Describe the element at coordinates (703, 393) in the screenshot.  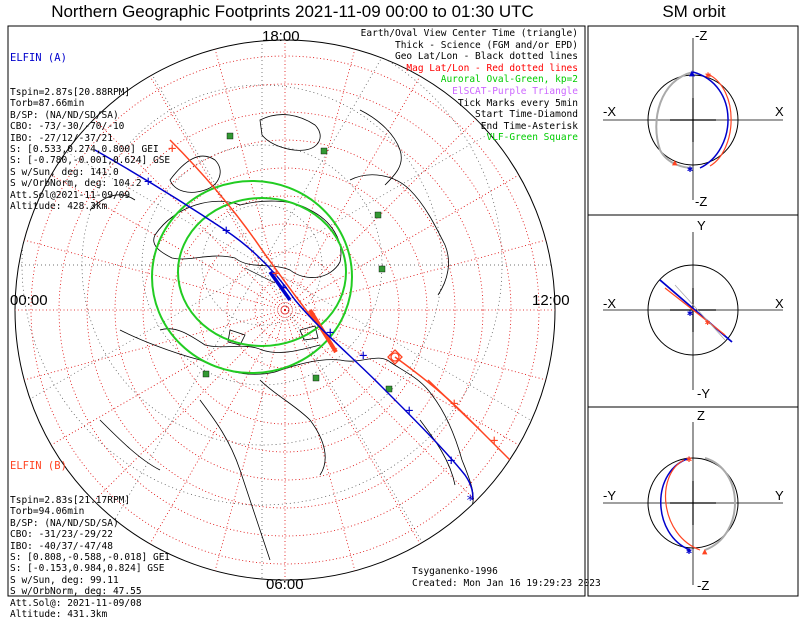
I see `sm2-bottom: -Y` at that location.